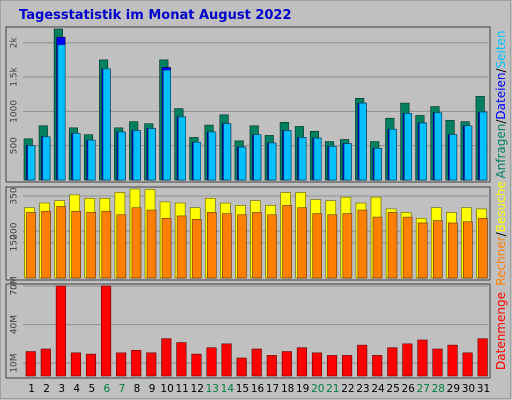 This screenshot has height=400, width=512. Describe the element at coordinates (483, 389) in the screenshot. I see `x-tick-label: 31` at that location.